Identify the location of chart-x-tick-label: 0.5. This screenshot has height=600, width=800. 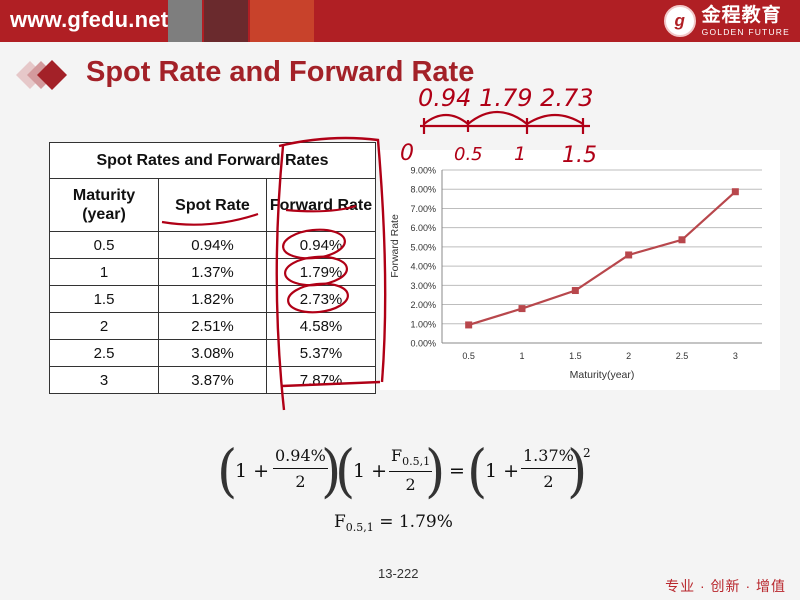
(468, 356).